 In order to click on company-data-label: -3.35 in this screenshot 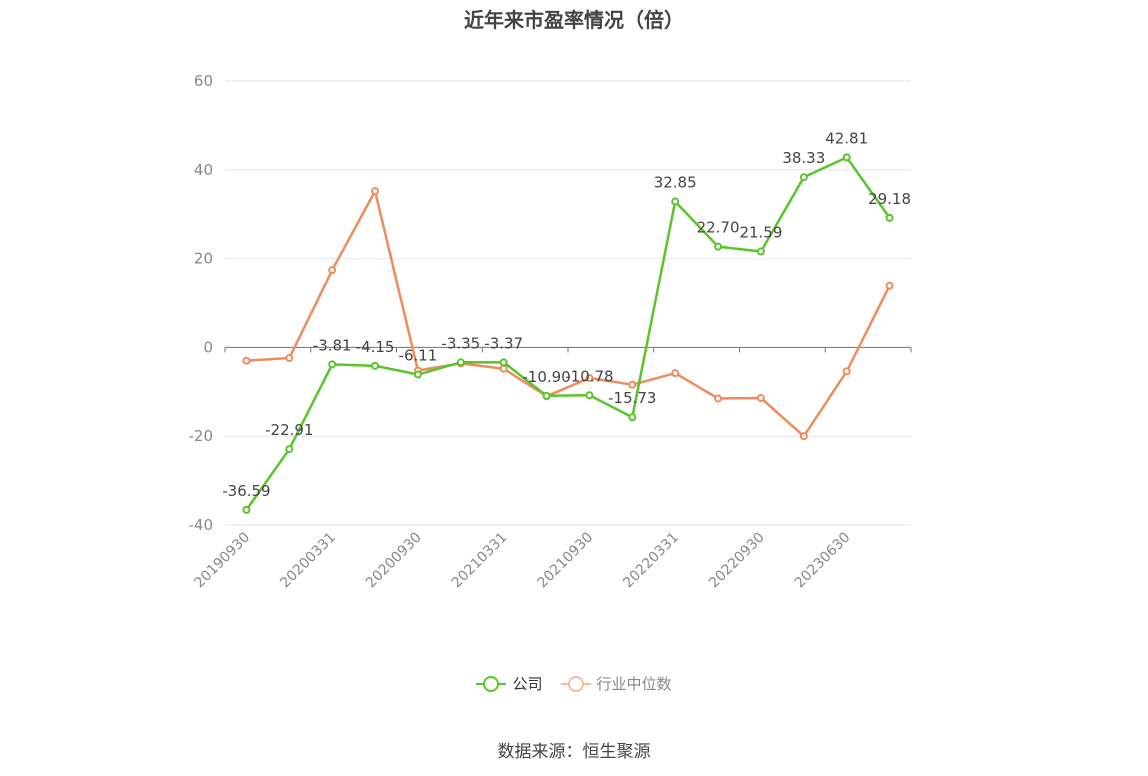, I will do `click(460, 343)`.